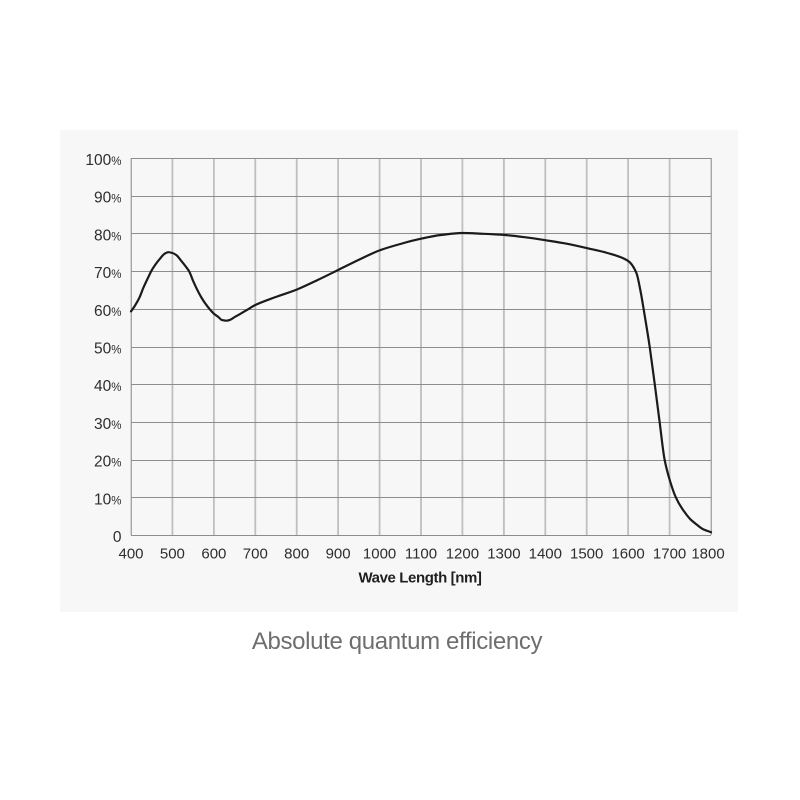 This screenshot has height=800, width=800. Describe the element at coordinates (379, 554) in the screenshot. I see `svg-text: 1000` at that location.